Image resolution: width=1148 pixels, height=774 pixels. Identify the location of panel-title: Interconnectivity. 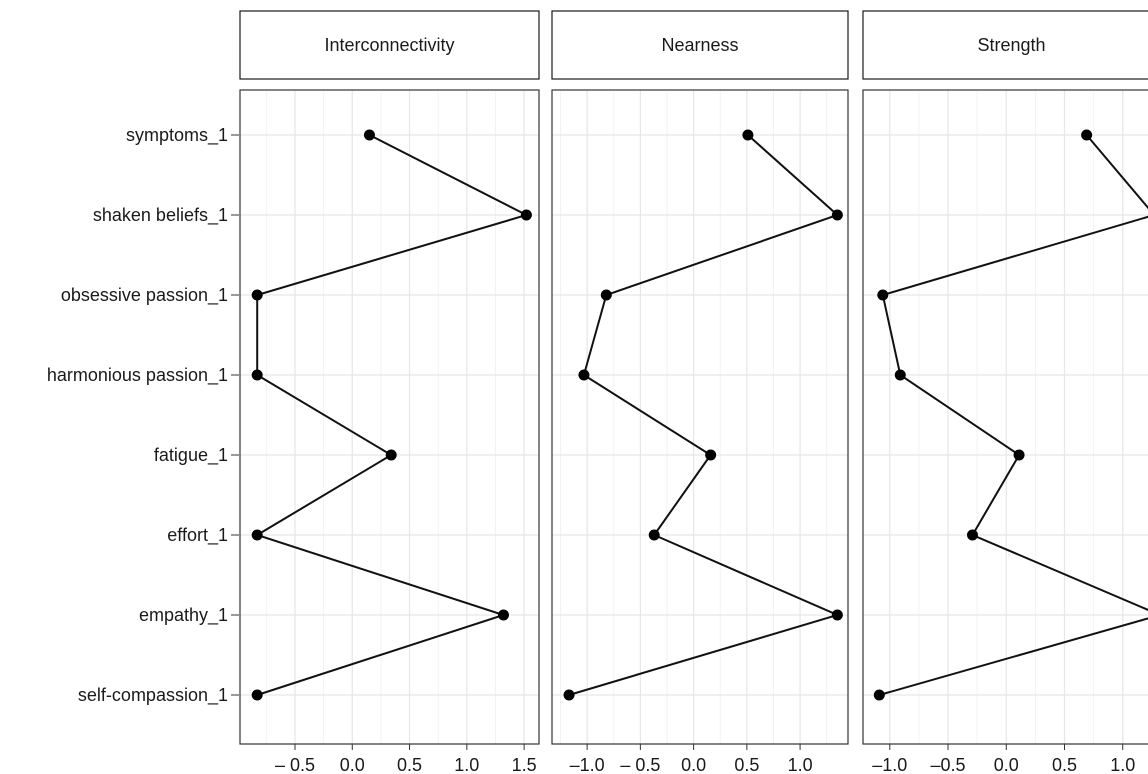
(389, 45).